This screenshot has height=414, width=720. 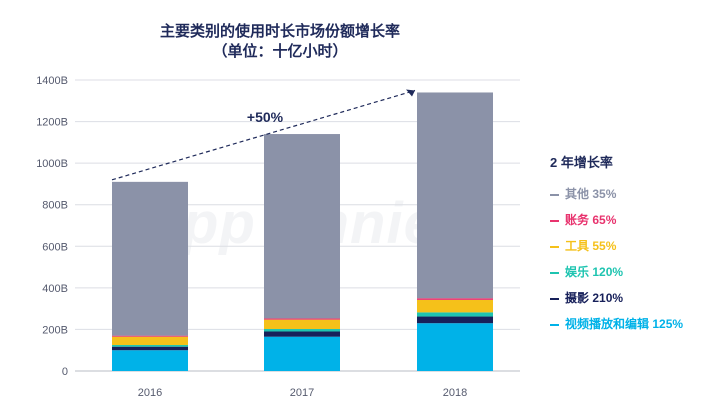 I want to click on legend-item: 账务 65%, so click(x=616, y=220).